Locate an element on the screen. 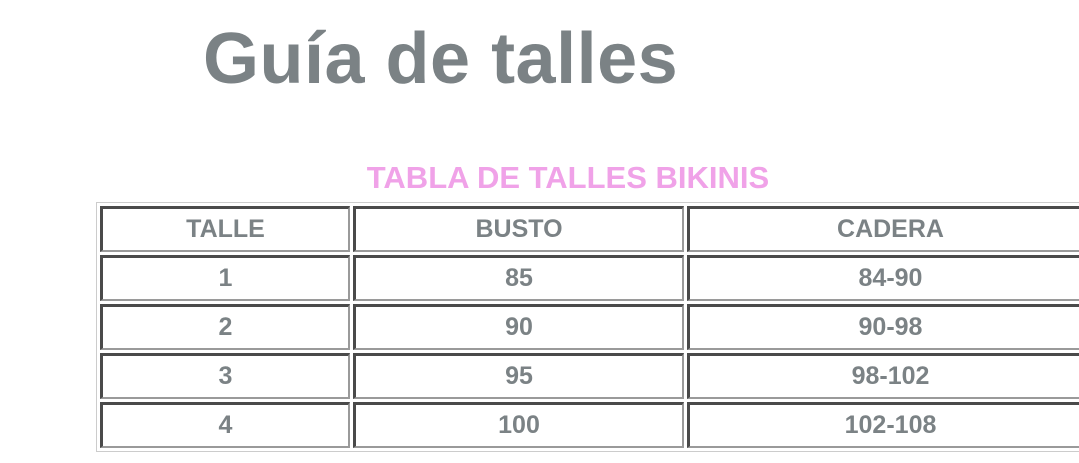  cell-talle: 1 is located at coordinates (225, 278).